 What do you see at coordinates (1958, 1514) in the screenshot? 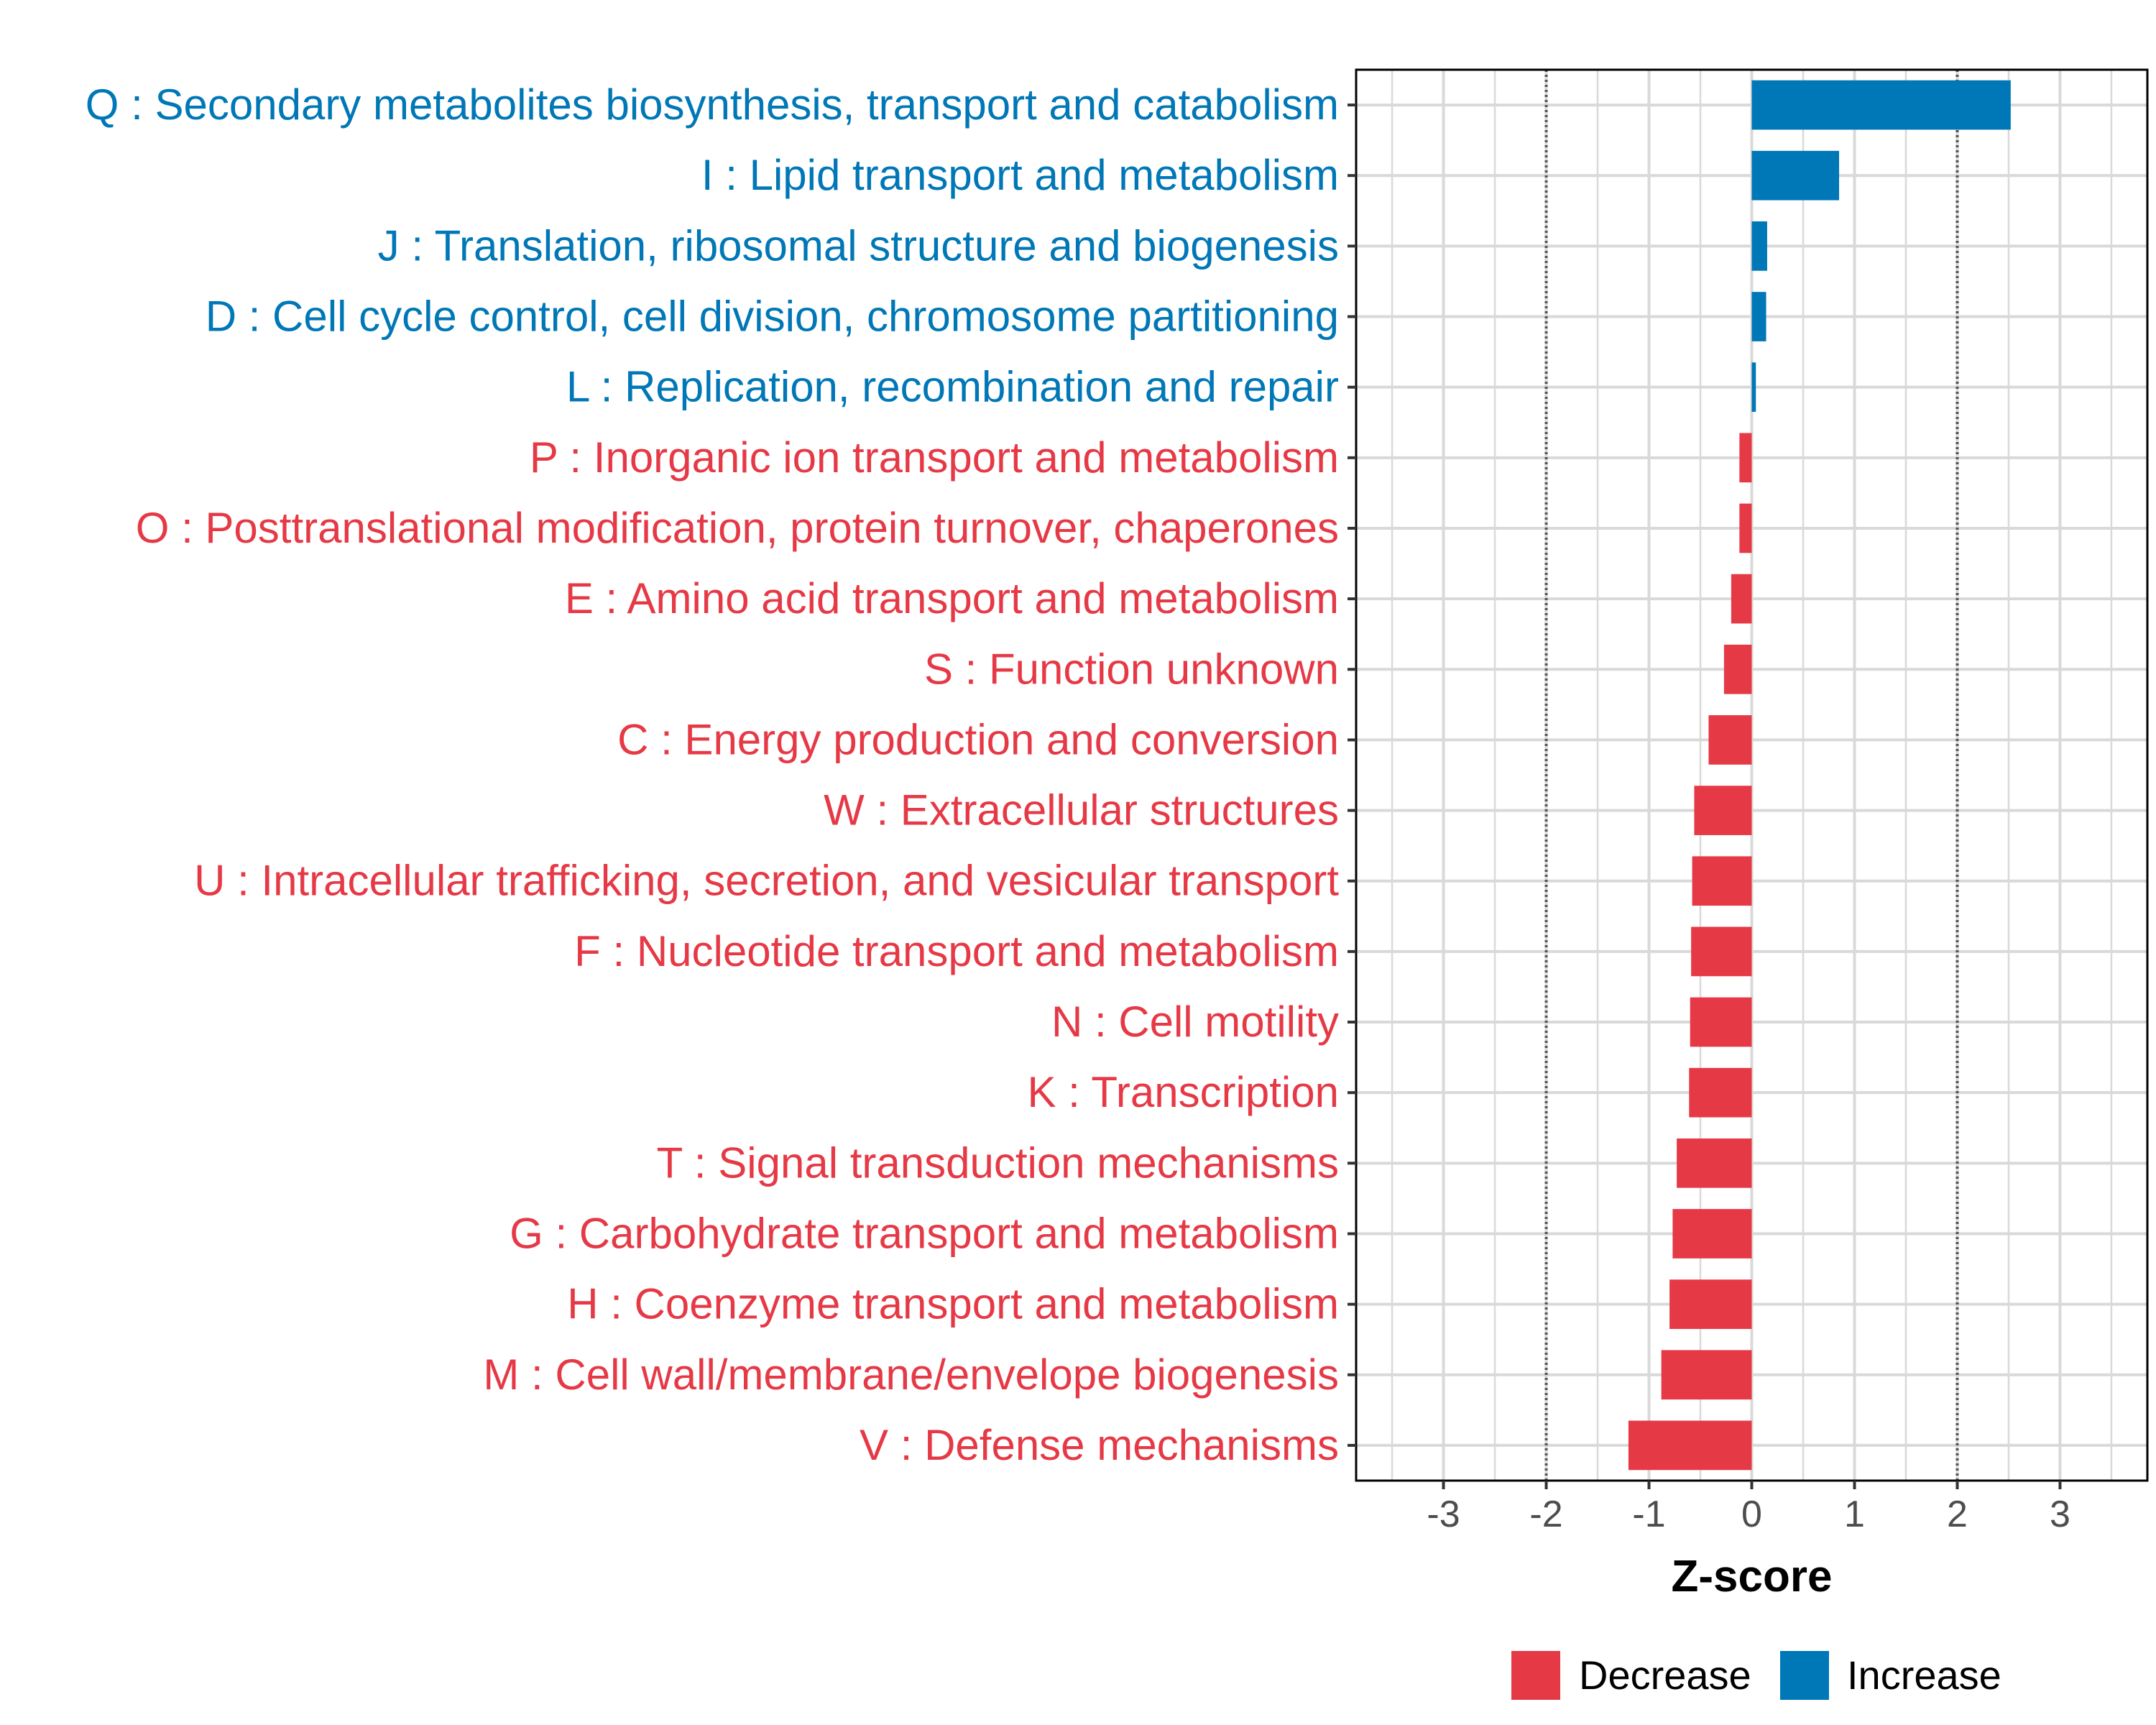
I see `x-tick-label: 2` at bounding box center [1958, 1514].